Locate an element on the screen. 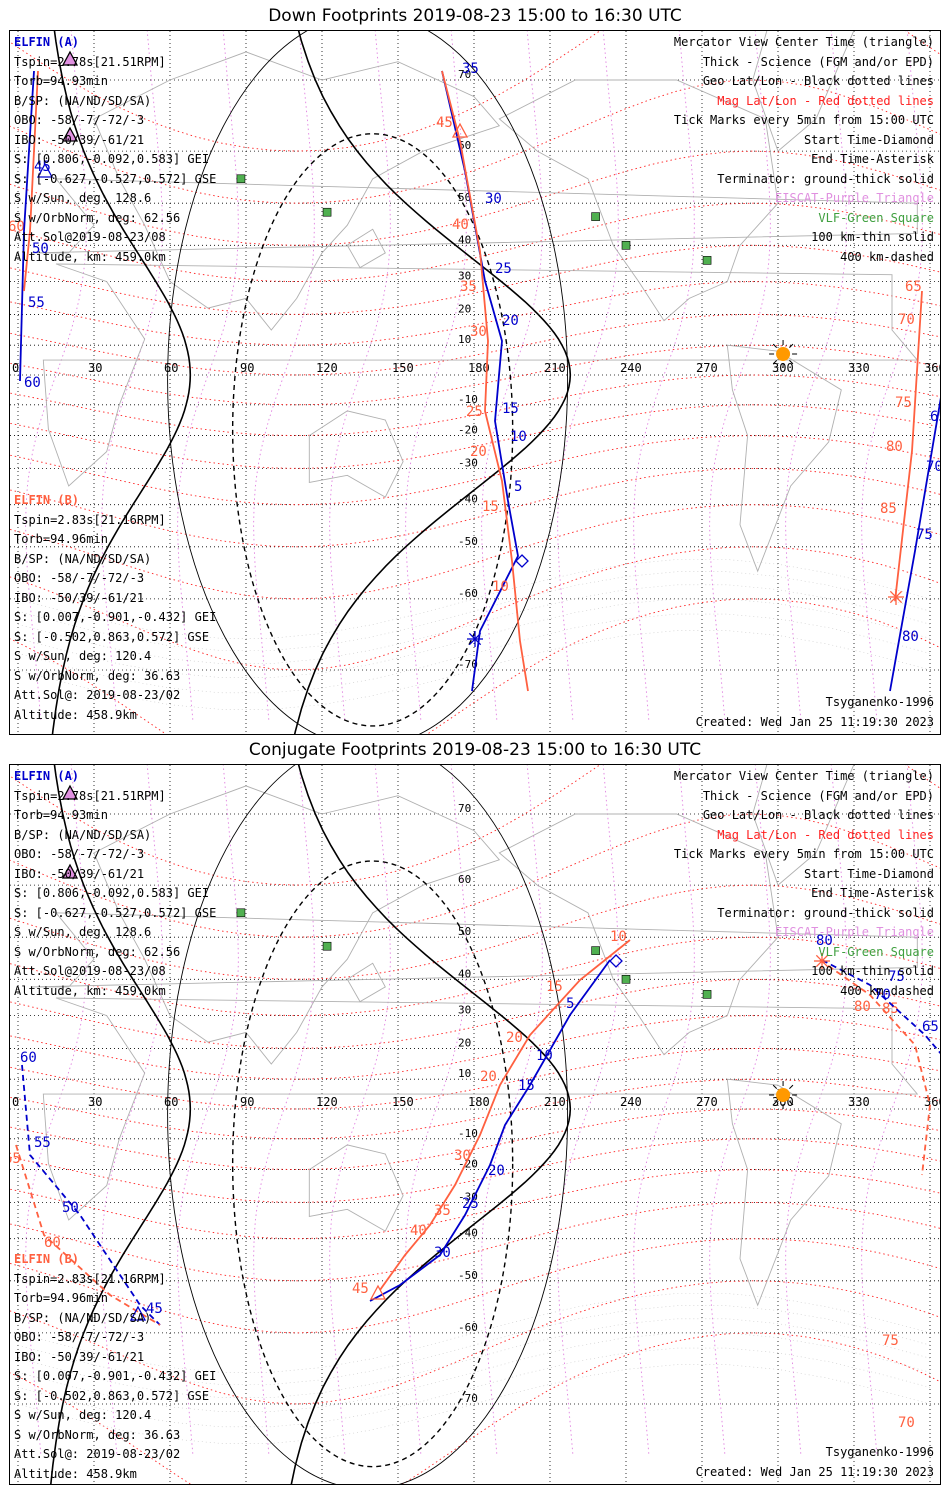  lat-label: 30 is located at coordinates (464, 1010).